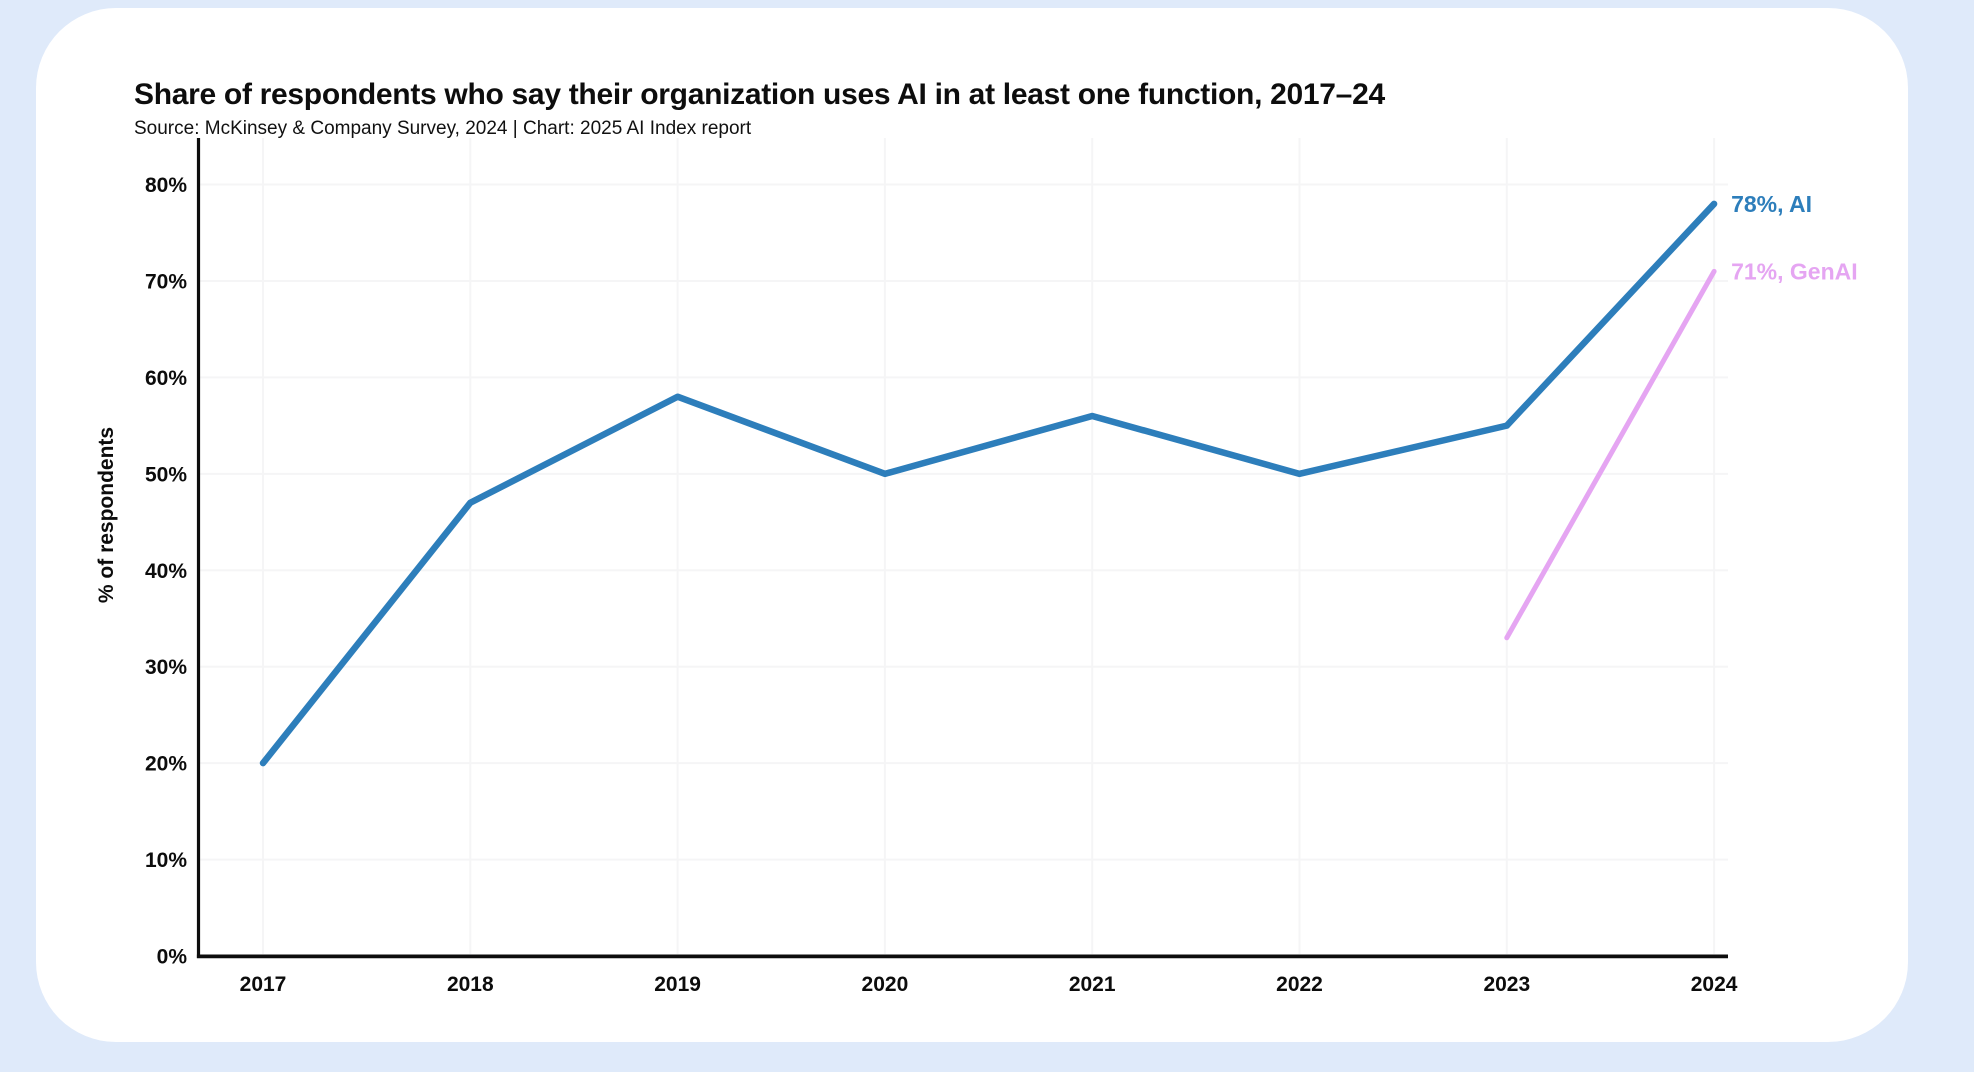  Describe the element at coordinates (166, 571) in the screenshot. I see `y-tick-label-40: 40%` at that location.